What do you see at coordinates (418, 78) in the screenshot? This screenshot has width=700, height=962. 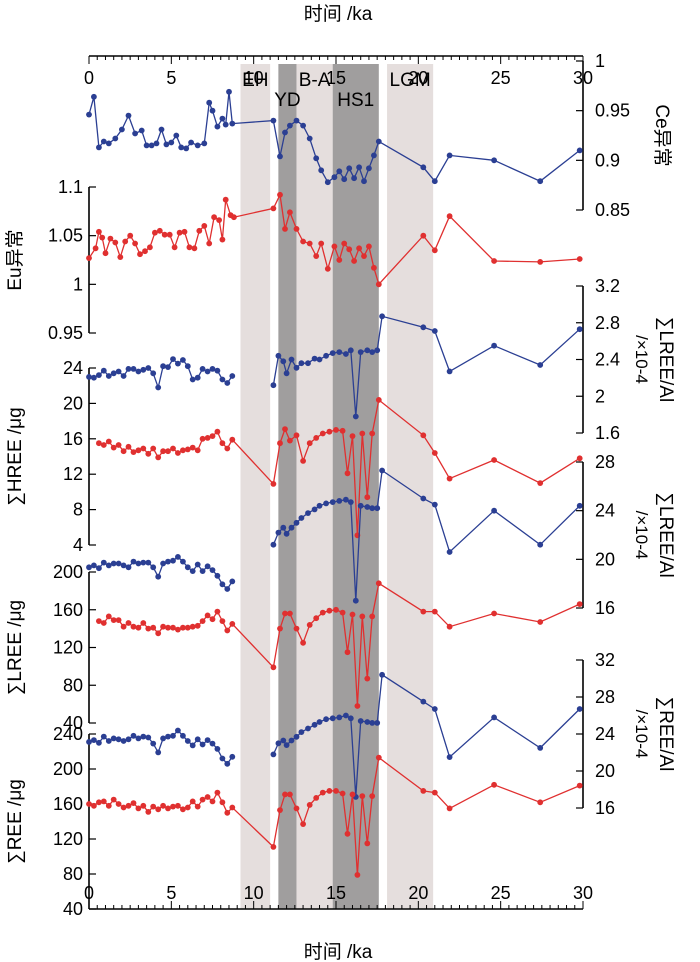 I see `top-x-tick-label: 20` at bounding box center [418, 78].